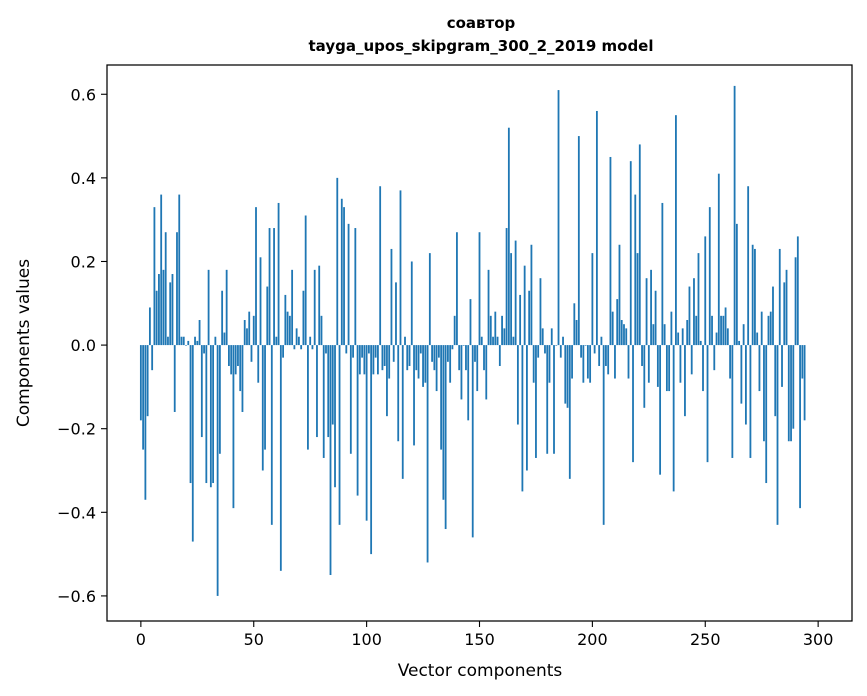 This screenshot has width=867, height=696. I want to click on x-tick-label: 150, so click(479, 639).